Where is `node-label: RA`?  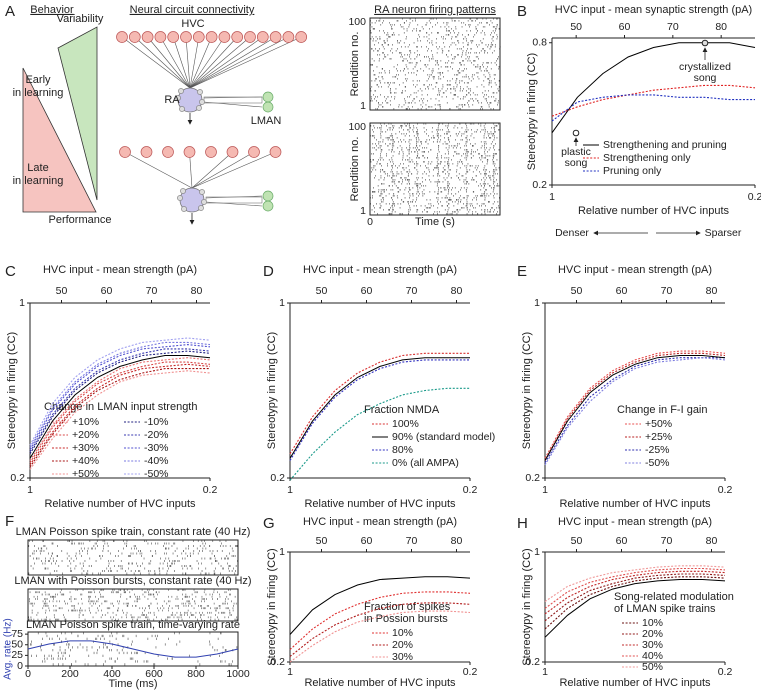
node-label: RA is located at coordinates (172, 100).